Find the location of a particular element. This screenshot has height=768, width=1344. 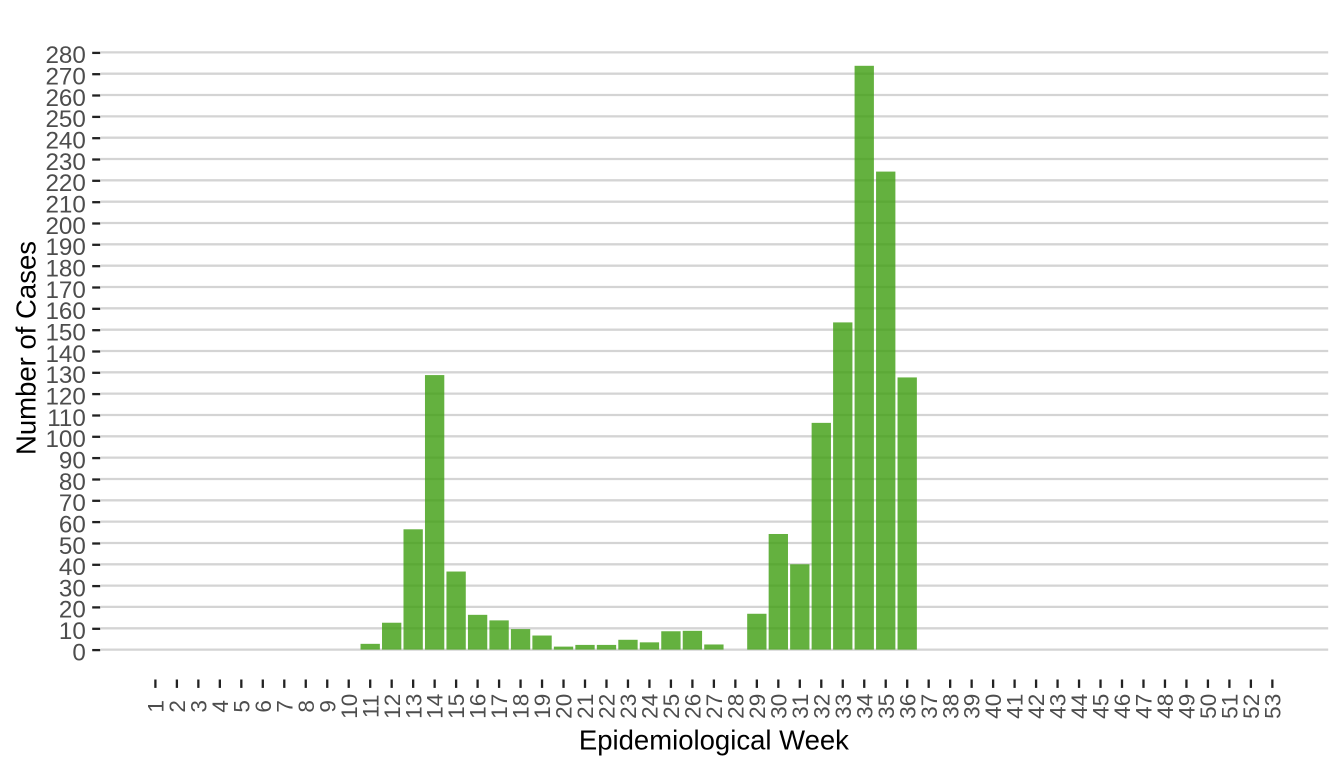

svg-text: 48 is located at coordinates (1165, 706).